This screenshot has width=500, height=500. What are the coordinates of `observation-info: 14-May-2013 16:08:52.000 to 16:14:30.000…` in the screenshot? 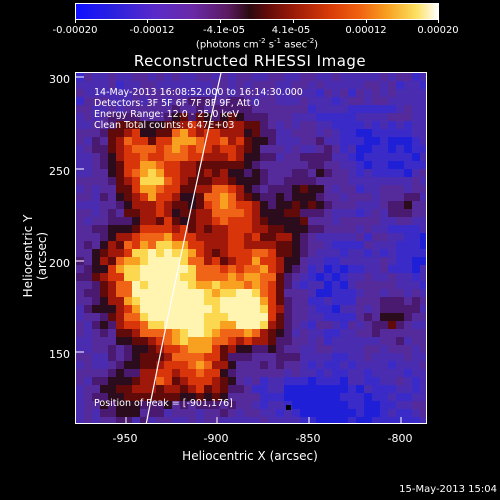 It's located at (198, 109).